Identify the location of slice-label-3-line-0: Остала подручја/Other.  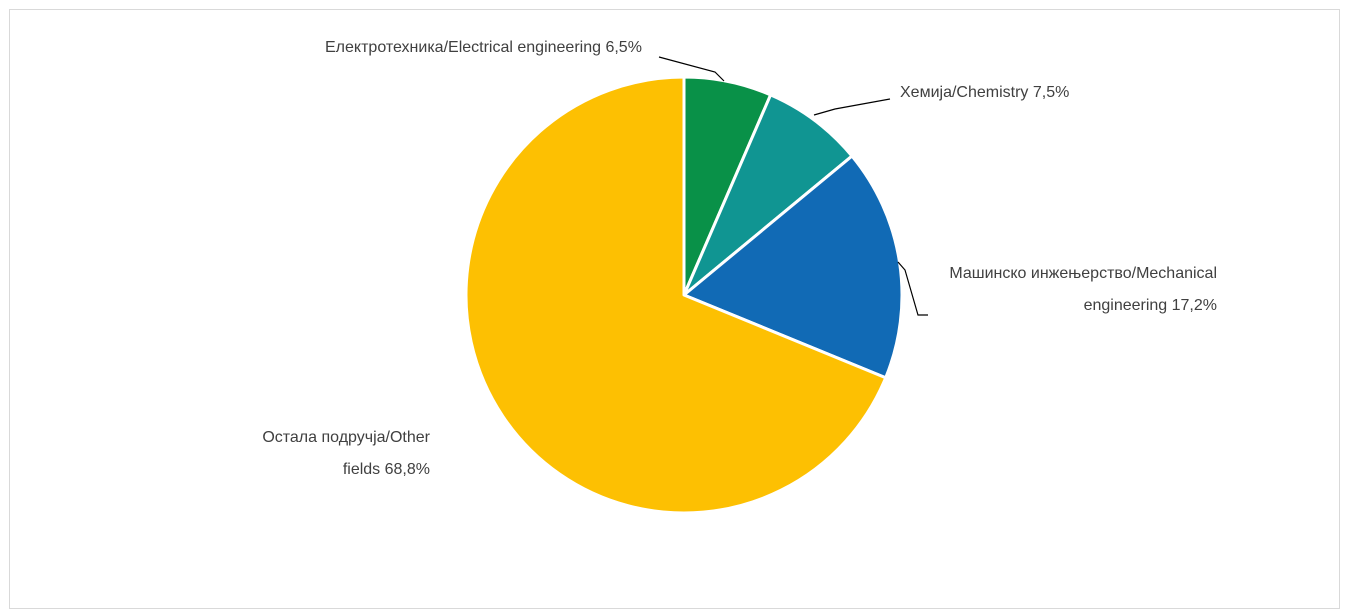
(346, 437).